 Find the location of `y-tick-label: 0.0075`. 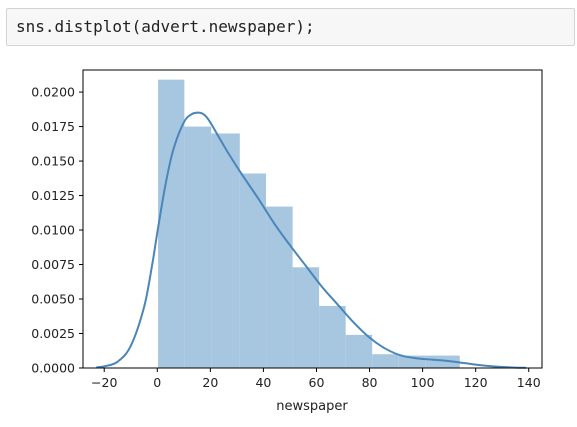

y-tick-label: 0.0075 is located at coordinates (53, 264).